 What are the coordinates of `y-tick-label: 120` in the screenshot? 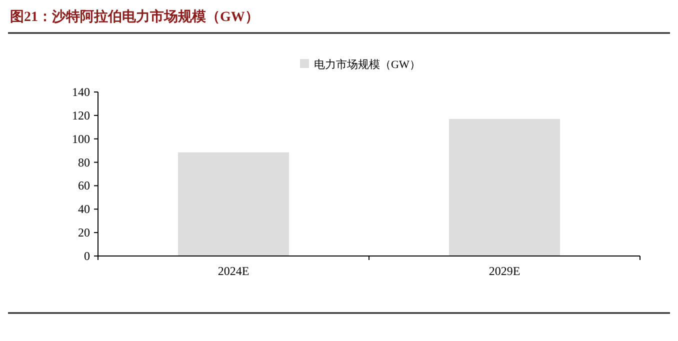 It's located at (81, 115).